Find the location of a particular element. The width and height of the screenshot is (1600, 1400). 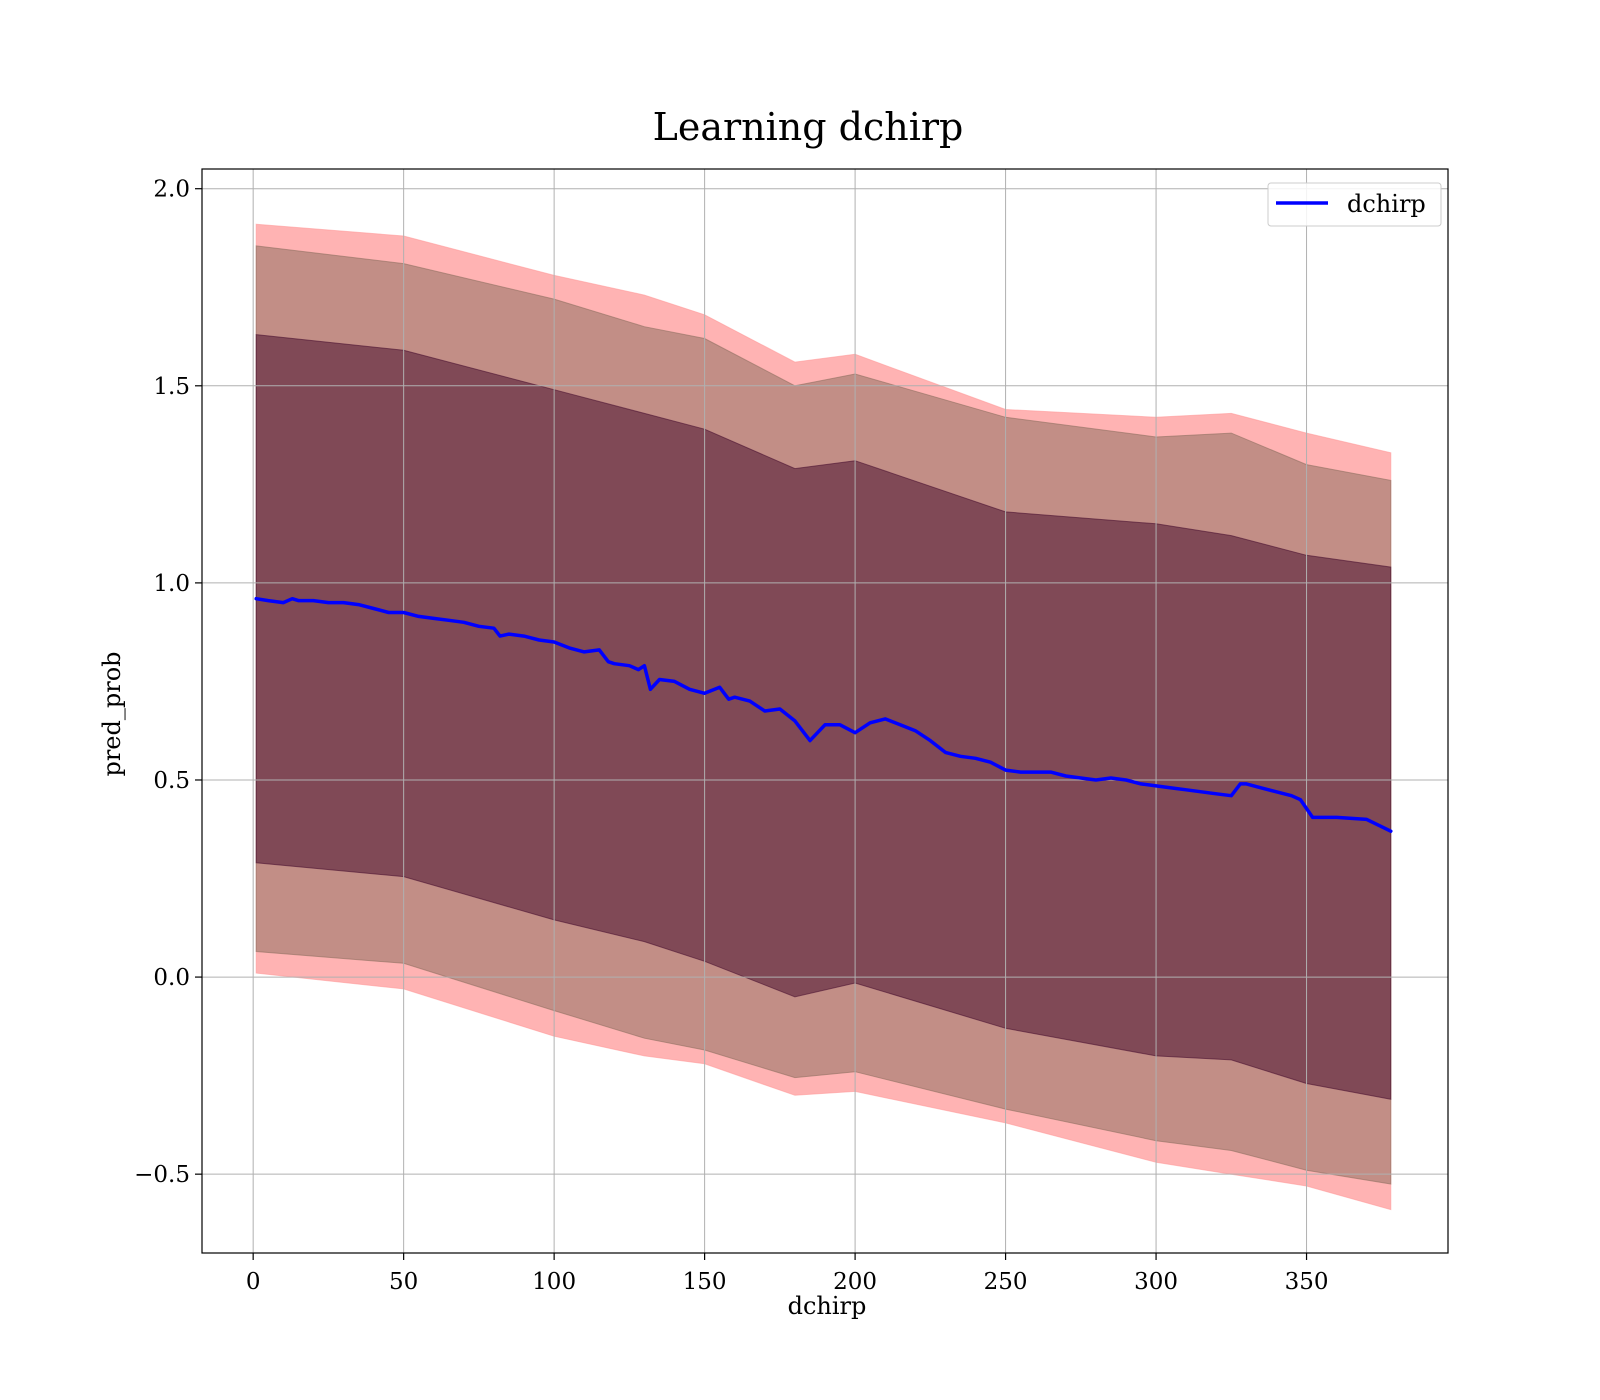

x-tick-label: 350 is located at coordinates (1307, 1282).